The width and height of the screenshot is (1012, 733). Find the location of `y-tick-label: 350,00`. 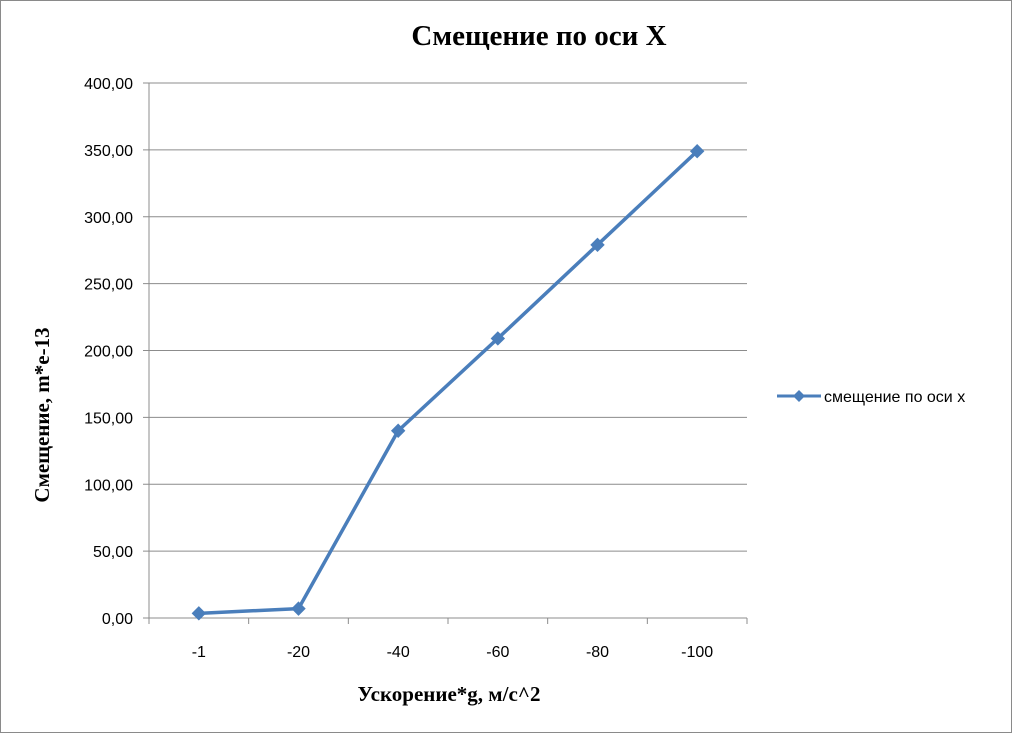

y-tick-label: 350,00 is located at coordinates (108, 151).